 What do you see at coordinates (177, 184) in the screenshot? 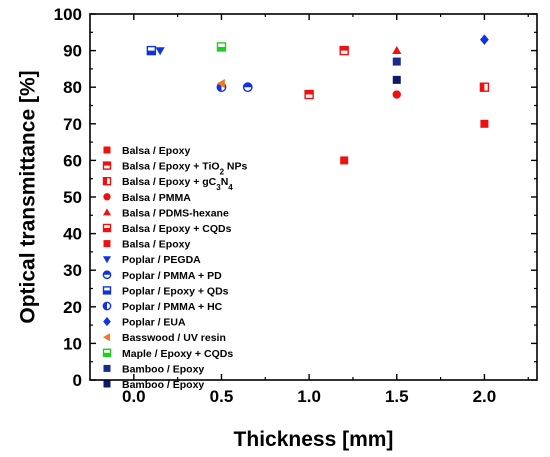
I see `legend-label: Balsa / Epoxy + gC3N4` at bounding box center [177, 184].